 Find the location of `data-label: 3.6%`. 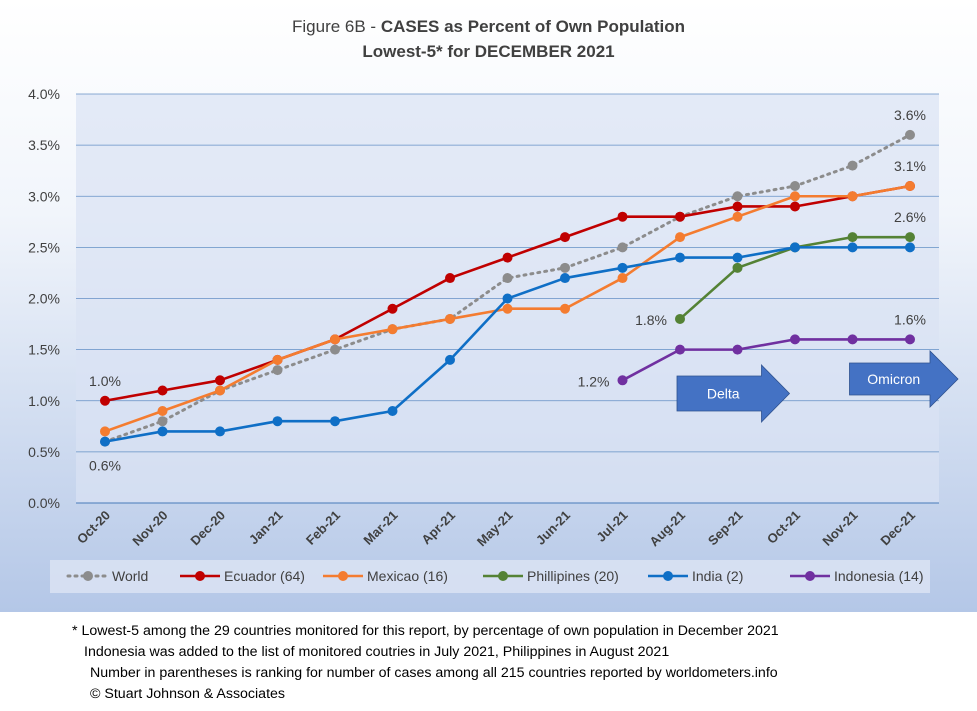

data-label: 3.6% is located at coordinates (910, 115).